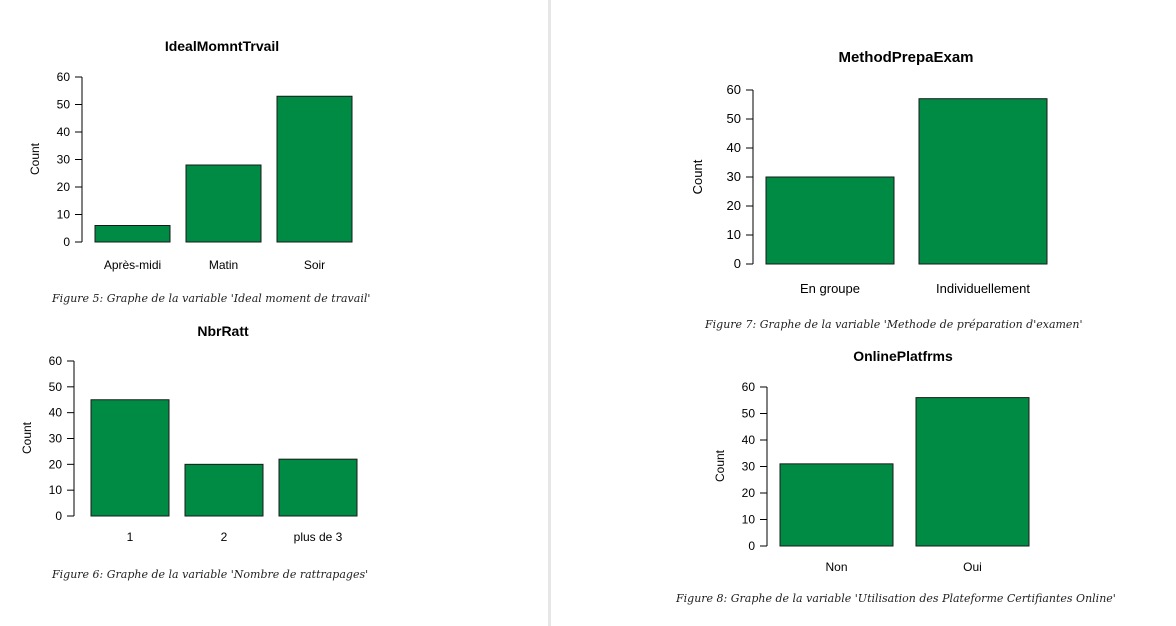 The image size is (1176, 626). I want to click on chart-title: IdealMomntTrvail, so click(222, 46).